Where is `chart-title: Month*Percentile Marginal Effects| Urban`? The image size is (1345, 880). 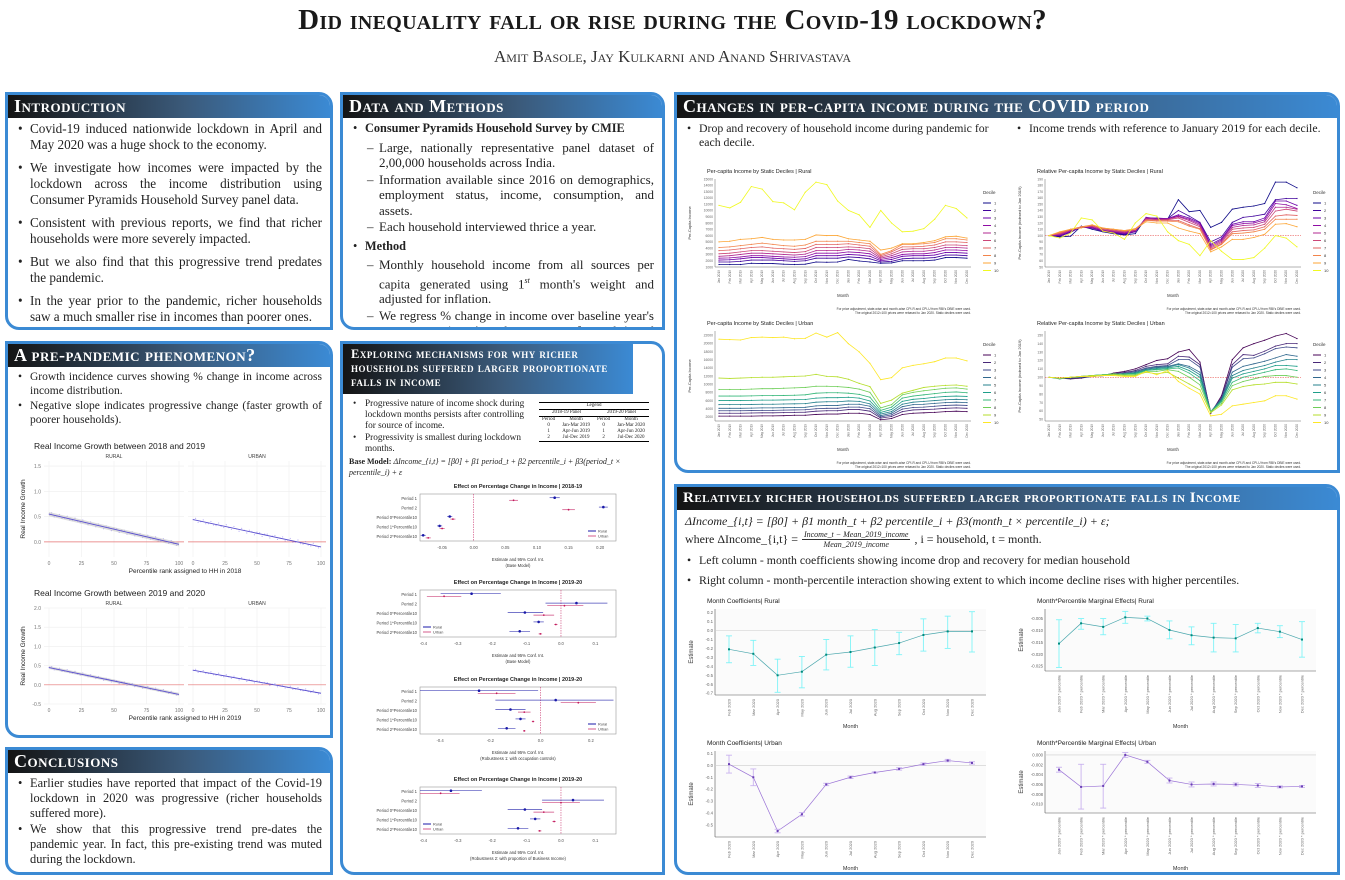 chart-title: Month*Percentile Marginal Effects| Urban is located at coordinates (1096, 743).